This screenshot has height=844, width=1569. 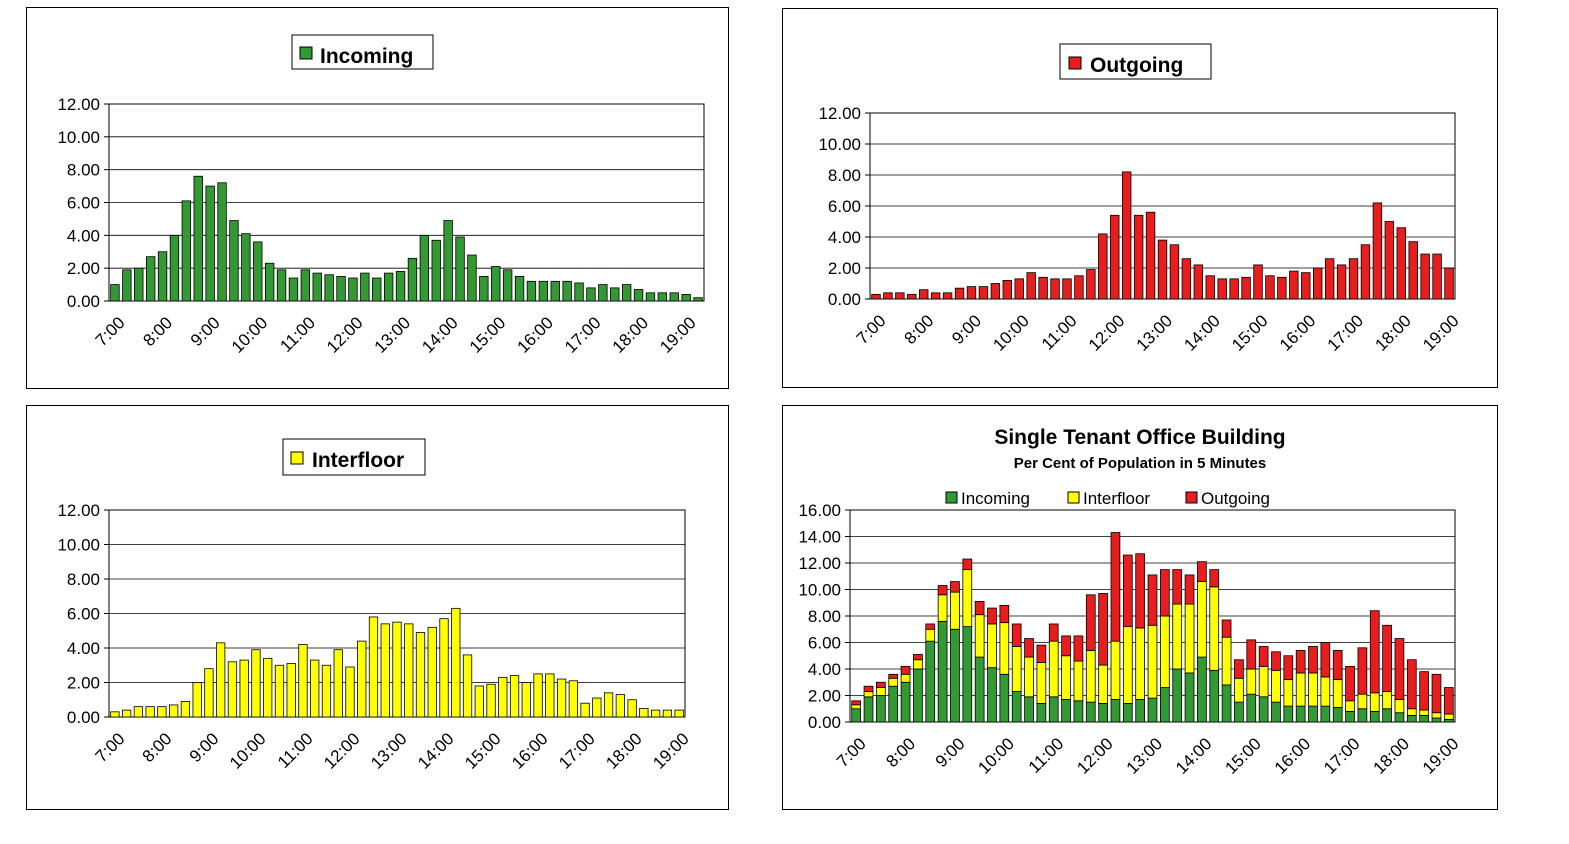 I want to click on x-tick-label: 19:00, so click(x=1441, y=756).